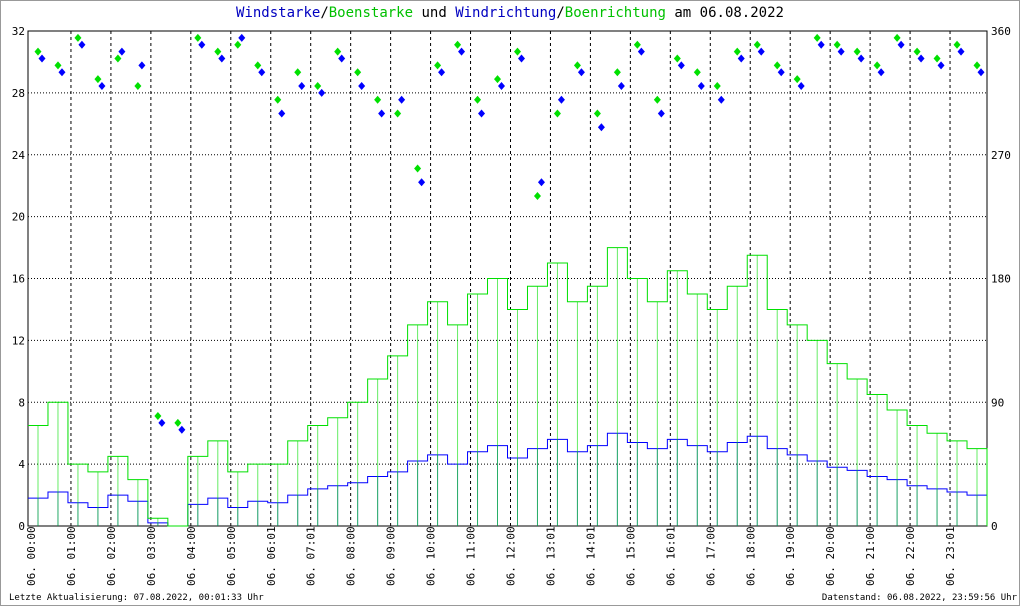 The width and height of the screenshot is (1020, 606). What do you see at coordinates (21, 464) in the screenshot?
I see `y-left-tick-label: 4` at bounding box center [21, 464].